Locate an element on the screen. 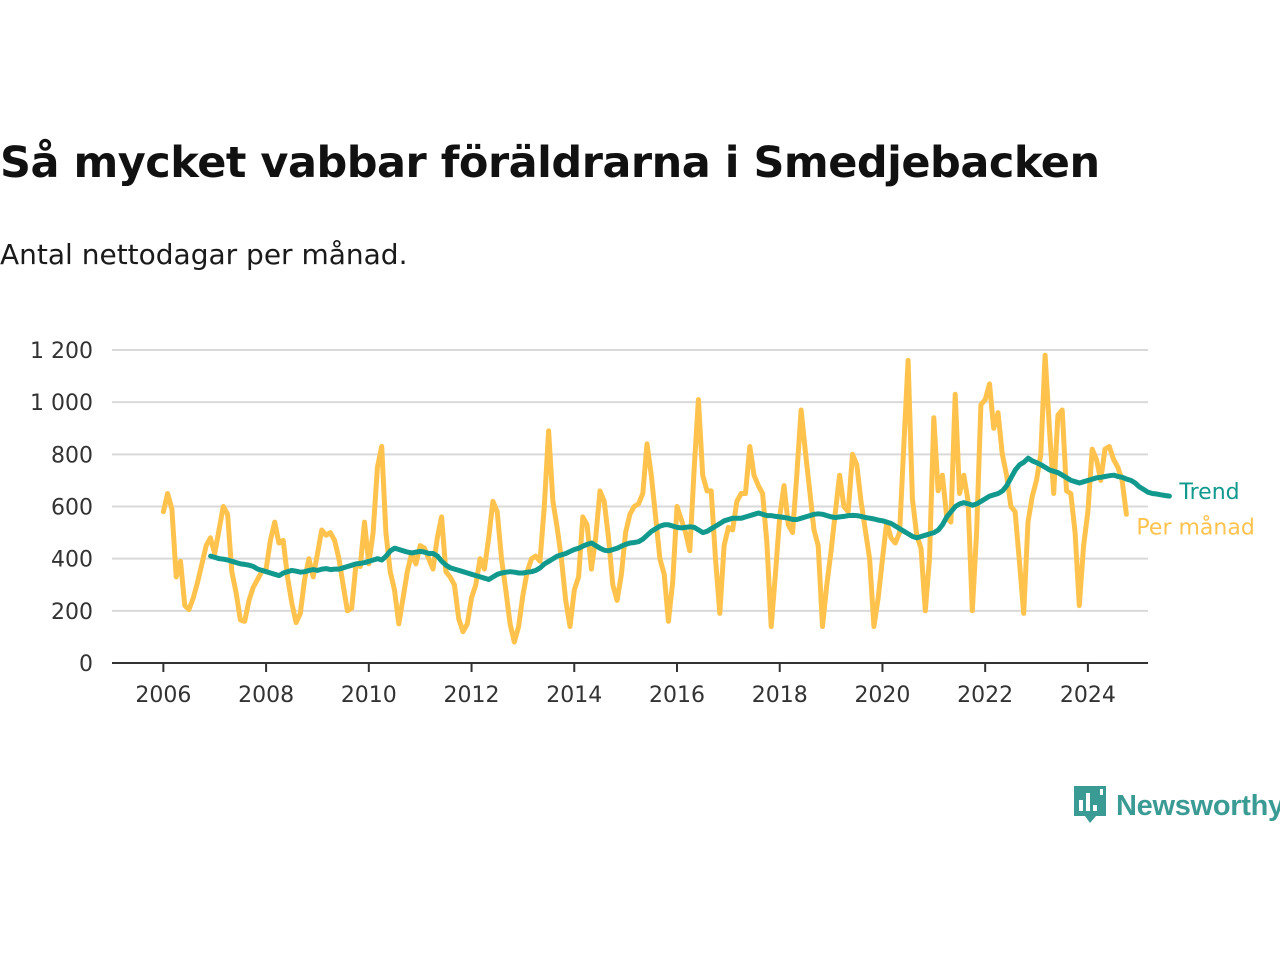 This screenshot has height=960, width=1280. x-tick-label: 2022 is located at coordinates (985, 695).